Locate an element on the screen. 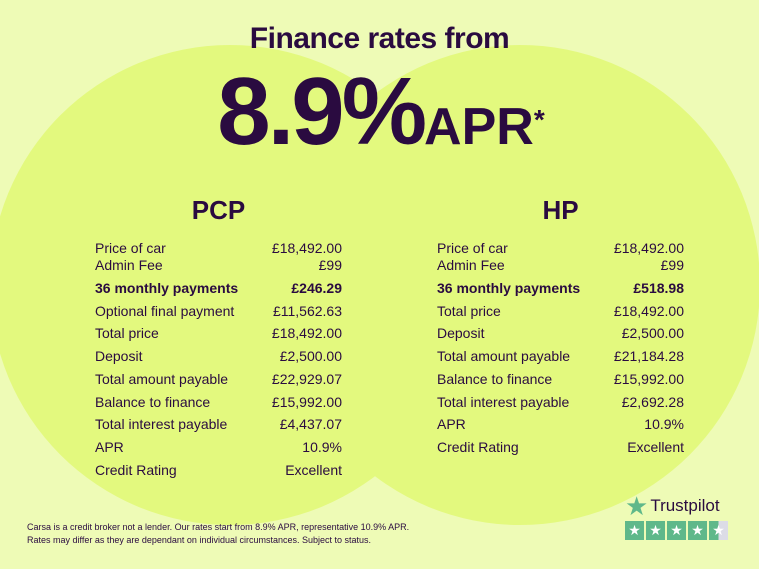 Image resolution: width=759 pixels, height=569 pixels. pcp-title: PCP is located at coordinates (218, 210).